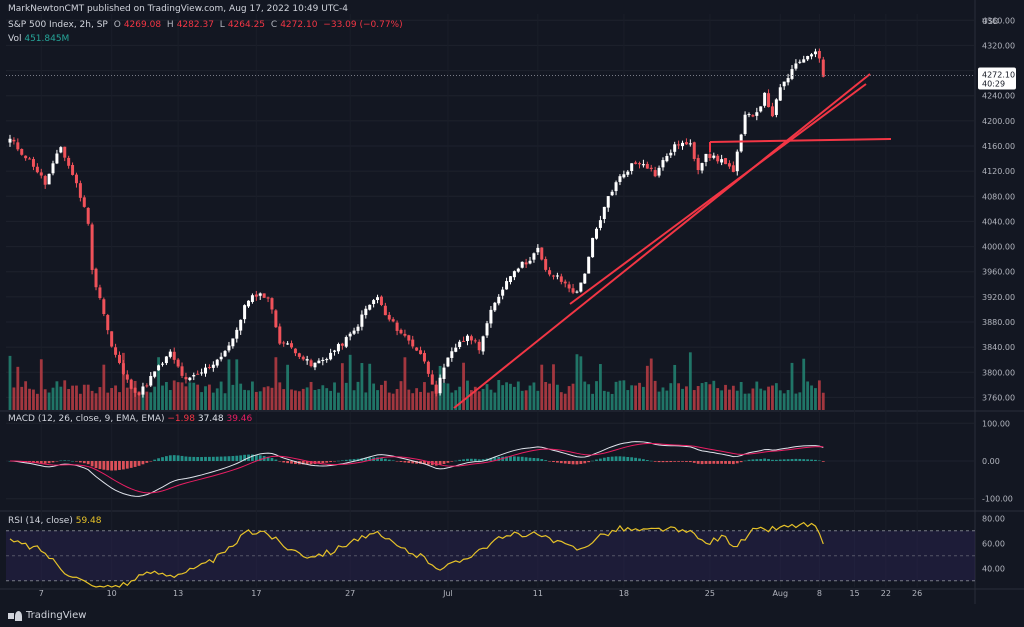 This screenshot has height=627, width=1024. What do you see at coordinates (917, 593) in the screenshot?
I see `time-tick-label: 26` at bounding box center [917, 593].